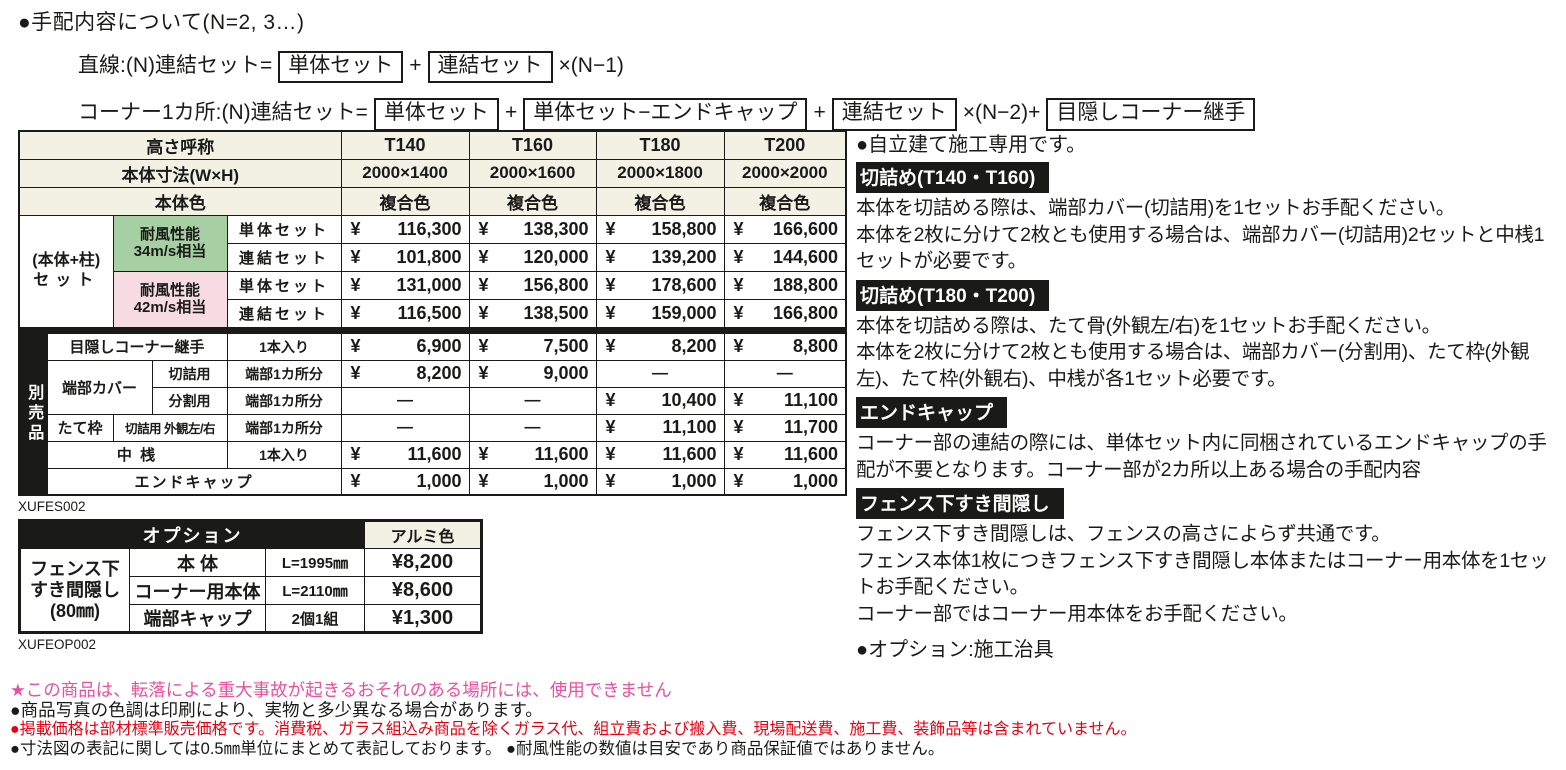 The width and height of the screenshot is (1566, 770). What do you see at coordinates (189, 373) in the screenshot?
I see `part-sub: 切詰用` at bounding box center [189, 373].